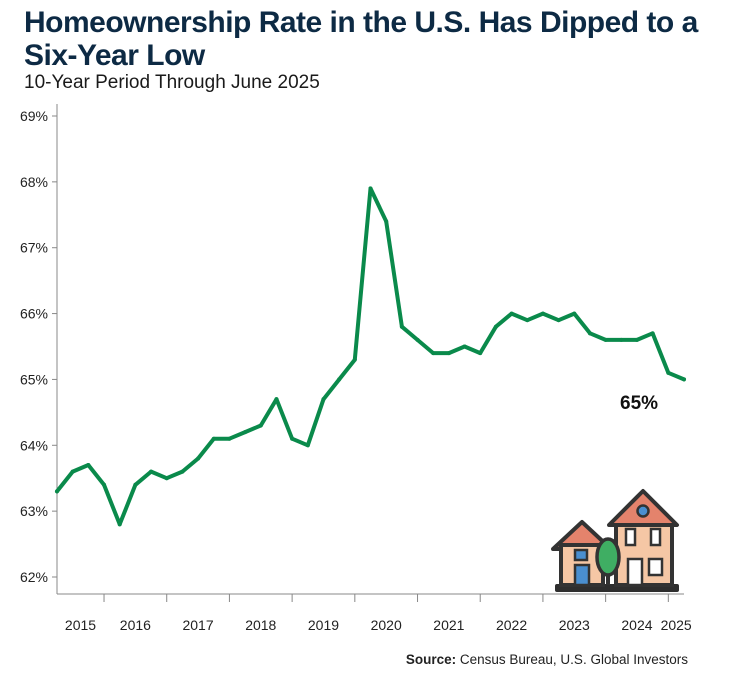  I want to click on big-house-round-window, so click(643, 511).